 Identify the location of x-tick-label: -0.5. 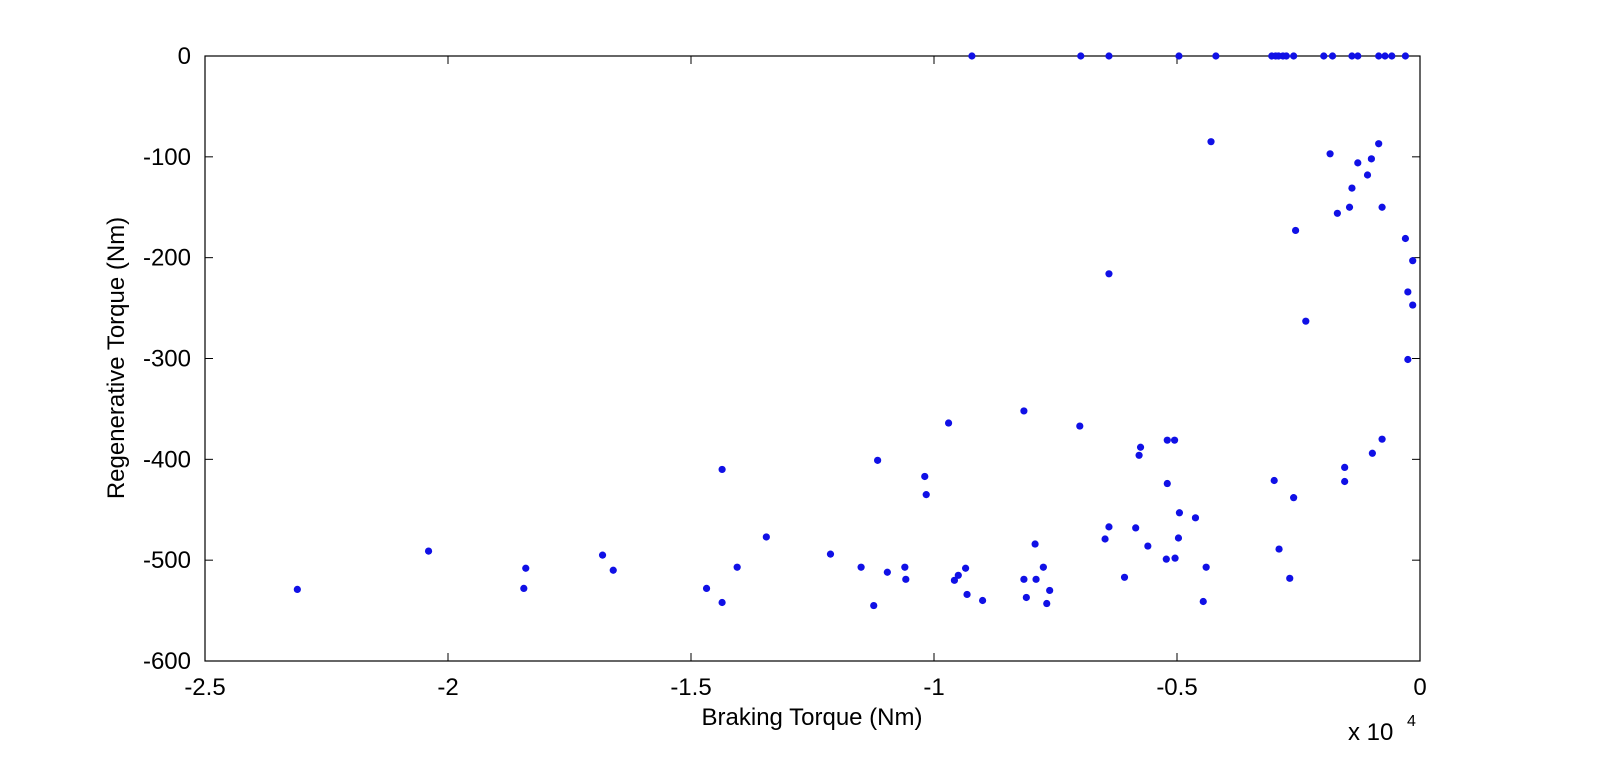
(1176, 687).